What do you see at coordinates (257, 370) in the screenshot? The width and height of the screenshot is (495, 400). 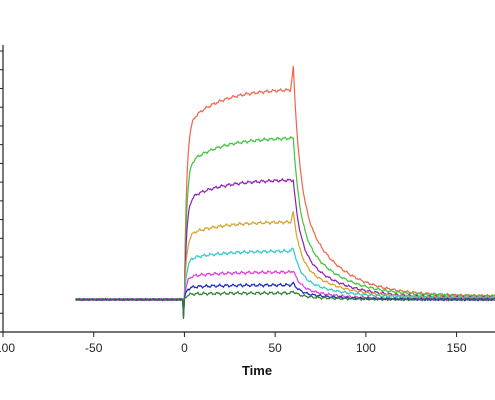 I see `x-axis-title: Time` at bounding box center [257, 370].